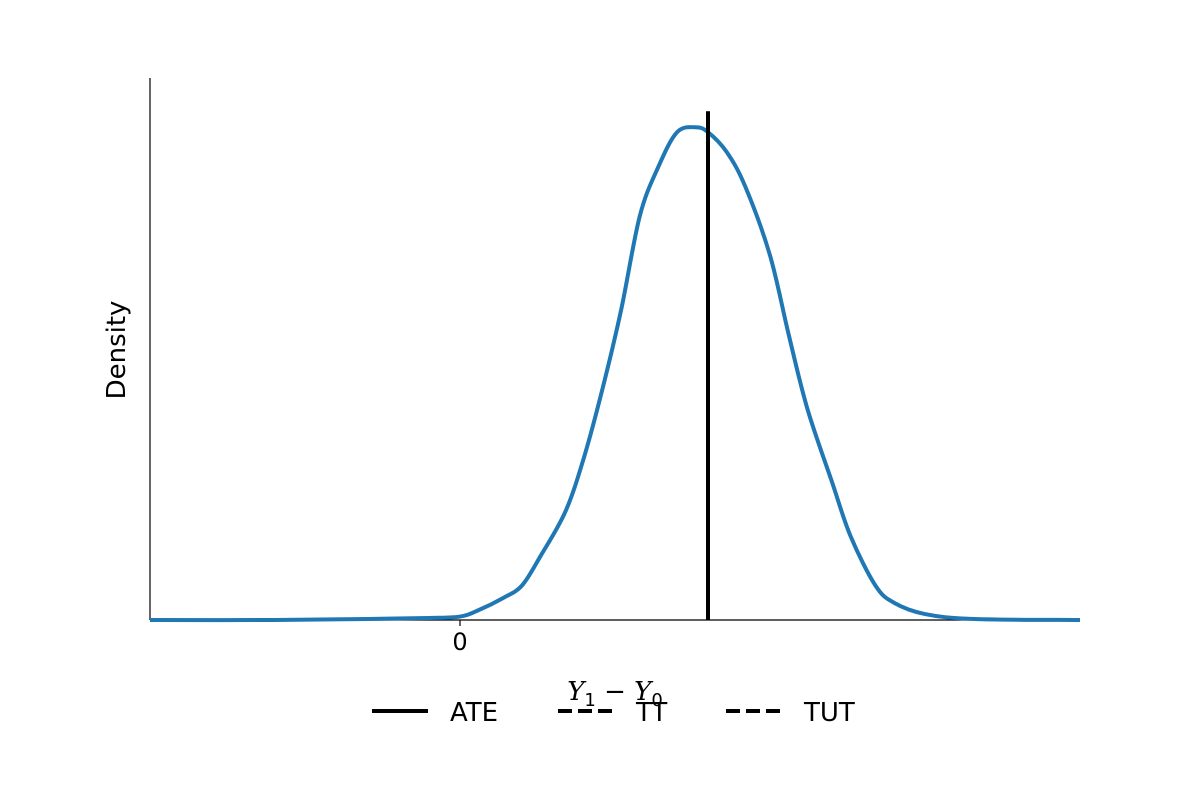 The width and height of the screenshot is (1200, 800). I want to click on x-axis-label: Y1 − Y0, so click(615, 694).